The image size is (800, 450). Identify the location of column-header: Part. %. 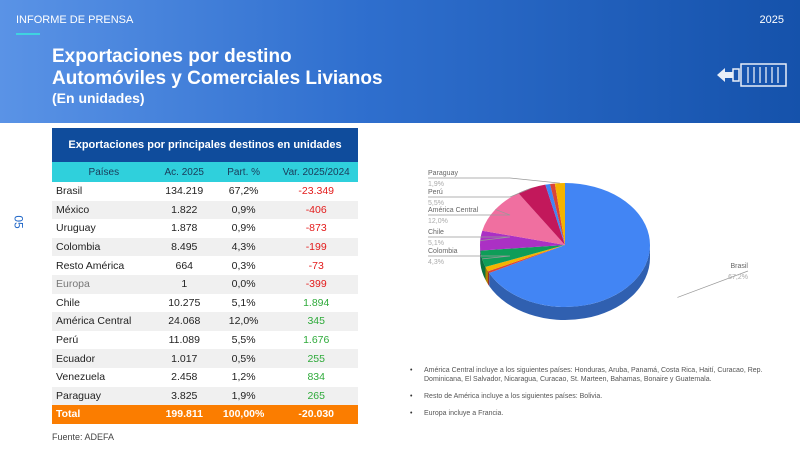
(243, 172).